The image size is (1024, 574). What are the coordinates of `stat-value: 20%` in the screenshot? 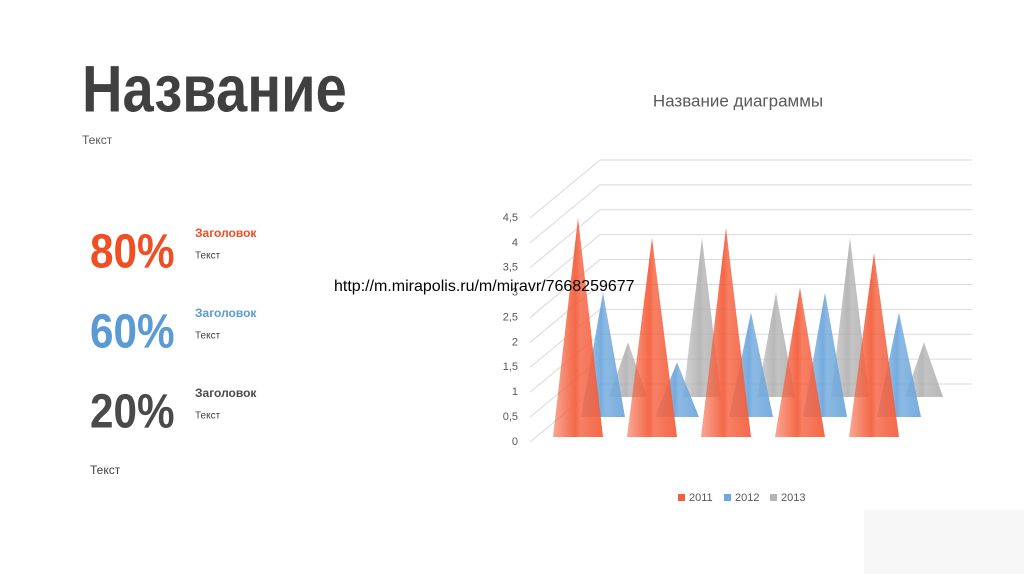 It's located at (132, 411).